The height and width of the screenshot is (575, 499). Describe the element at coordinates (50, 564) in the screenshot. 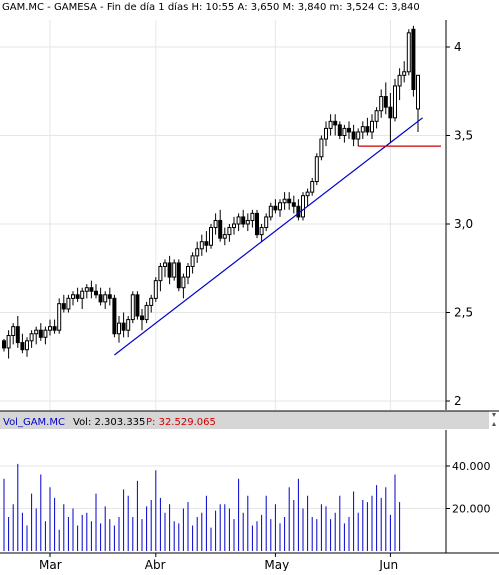

I see `time-tick-label: Mar` at that location.